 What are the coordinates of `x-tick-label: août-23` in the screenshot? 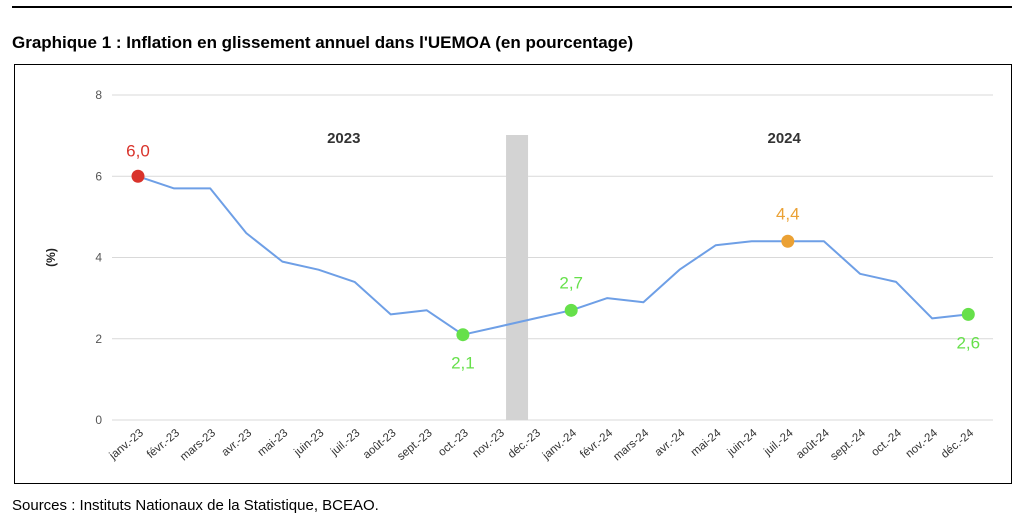 It's located at (380, 444).